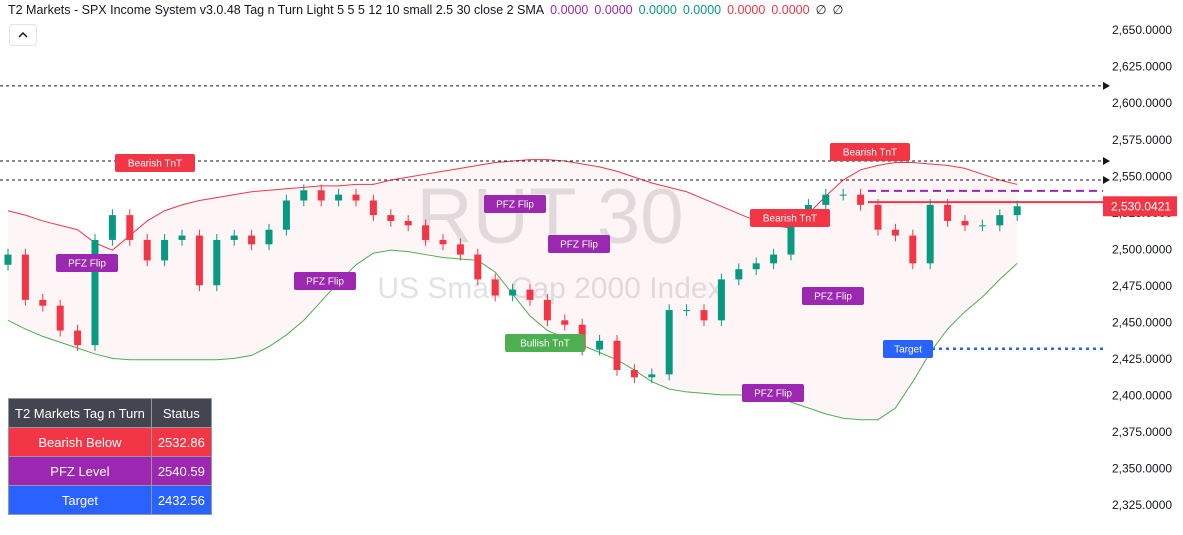 The height and width of the screenshot is (535, 1183). What do you see at coordinates (1142, 30) in the screenshot?
I see `y-tick-label: 2,650.0000` at bounding box center [1142, 30].